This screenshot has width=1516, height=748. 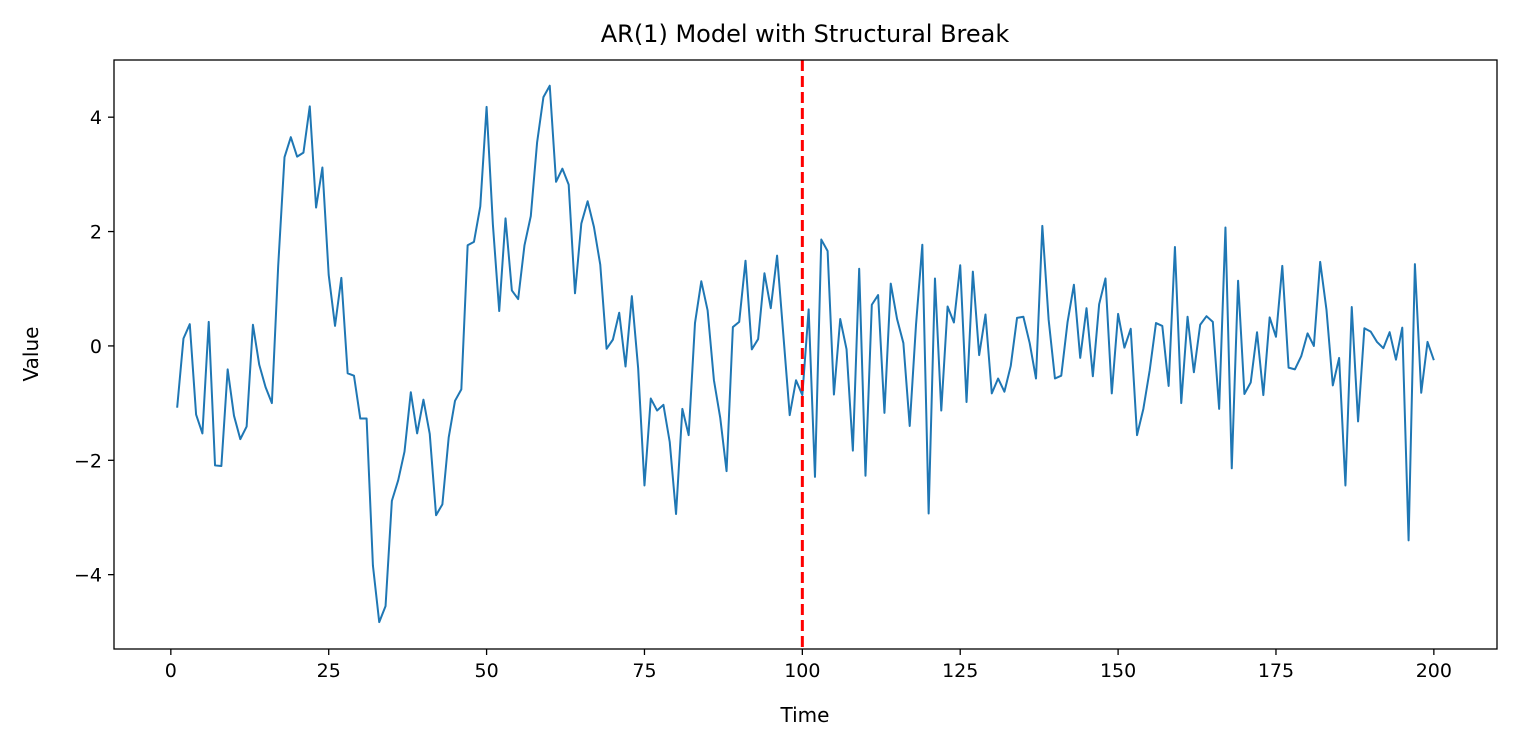 I want to click on x-axis: 0 25 50 75 100 125 150 175 200, so click(x=808, y=665).